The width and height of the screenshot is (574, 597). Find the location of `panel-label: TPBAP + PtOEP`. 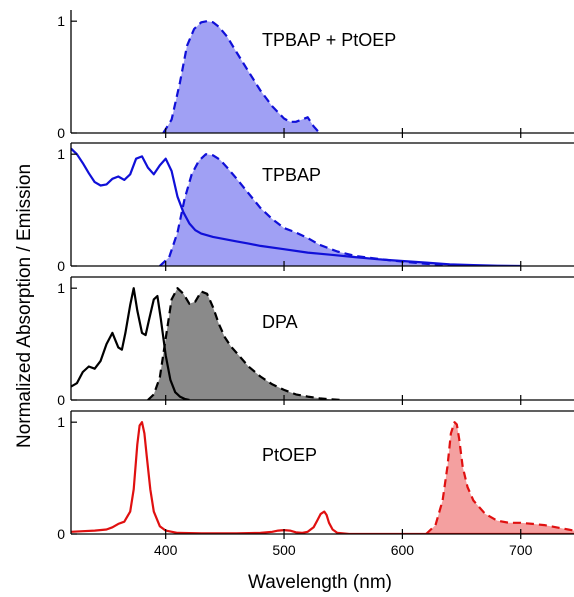

panel-label: TPBAP + PtOEP is located at coordinates (329, 40).